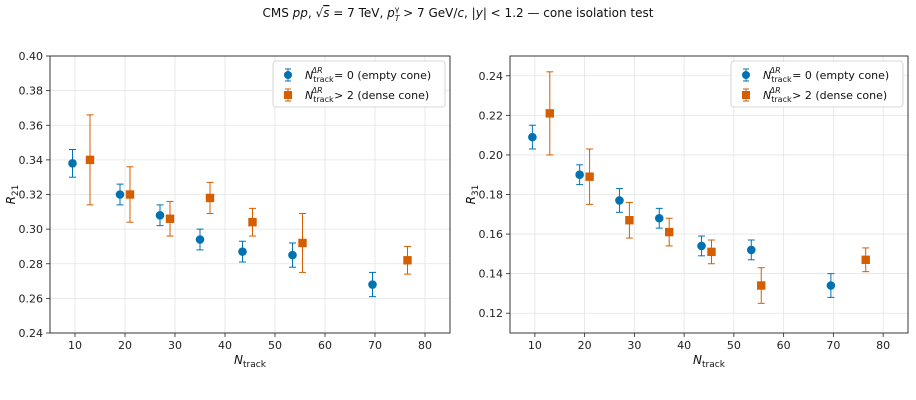 The width and height of the screenshot is (916, 400). What do you see at coordinates (476, 190) in the screenshot?
I see `y-axis-label-sub: 31` at bounding box center [476, 190].